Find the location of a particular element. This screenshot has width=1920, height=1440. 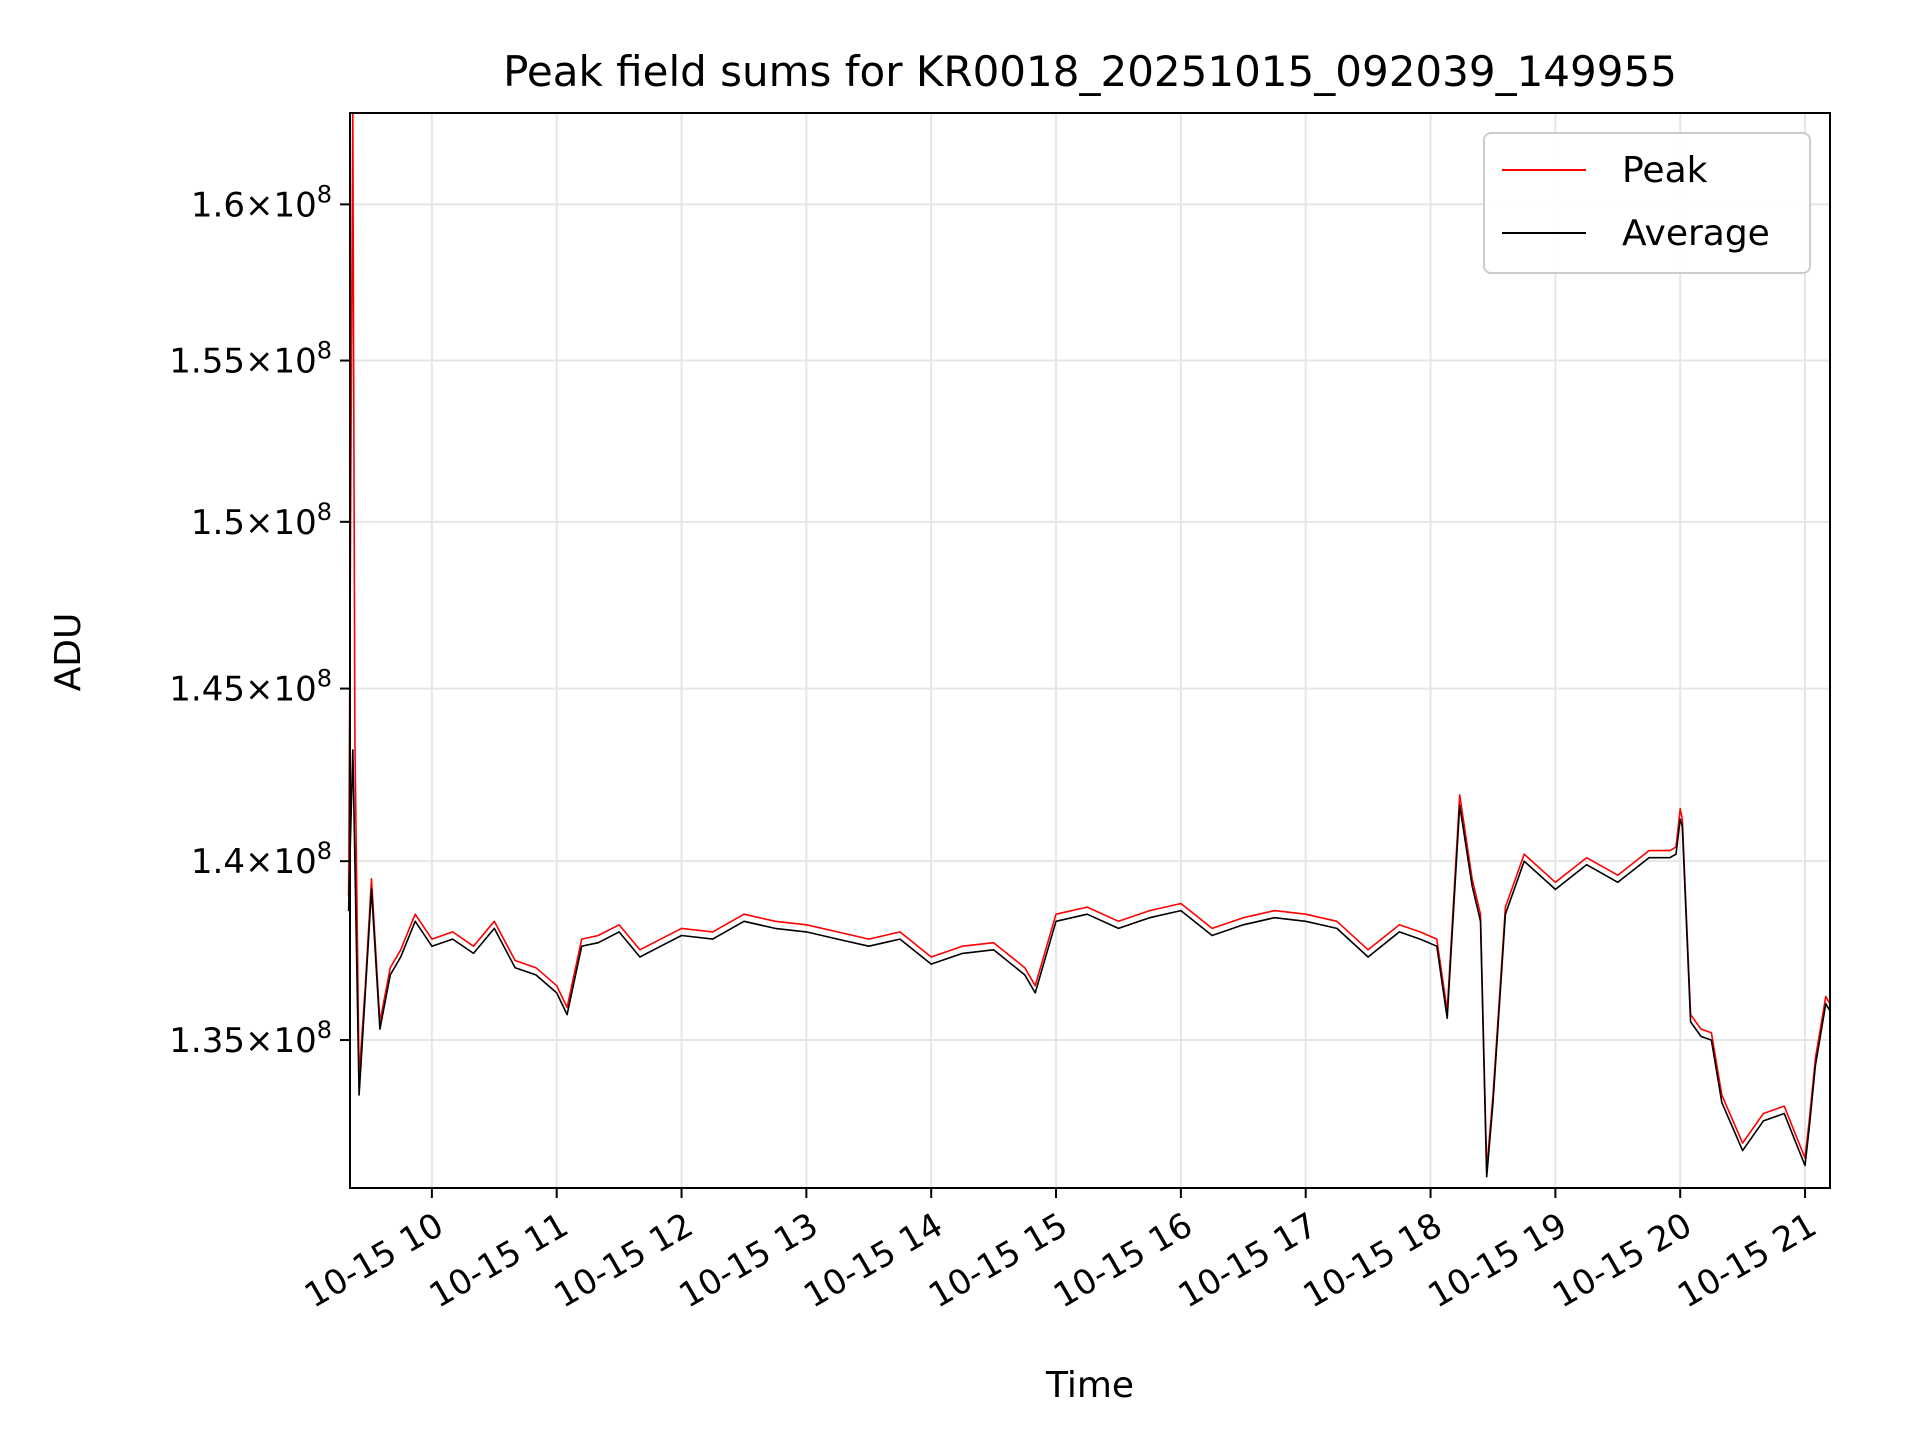

legend-box is located at coordinates (1647, 203).